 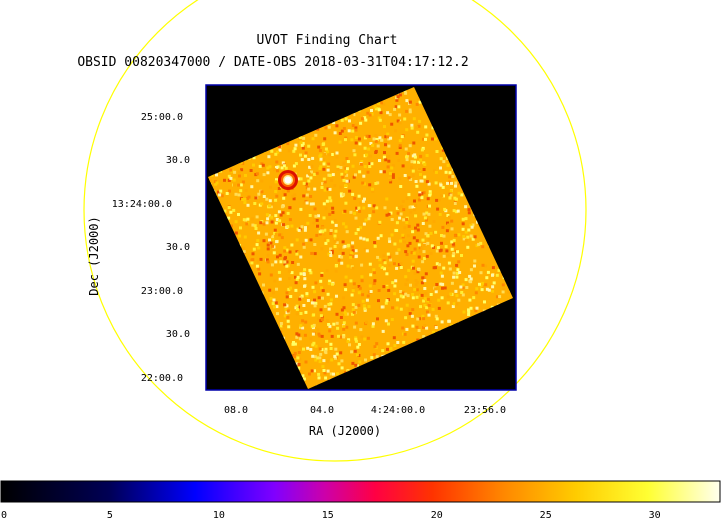 What do you see at coordinates (485, 410) in the screenshot?
I see `x-tick-label: 23:56.0` at bounding box center [485, 410].